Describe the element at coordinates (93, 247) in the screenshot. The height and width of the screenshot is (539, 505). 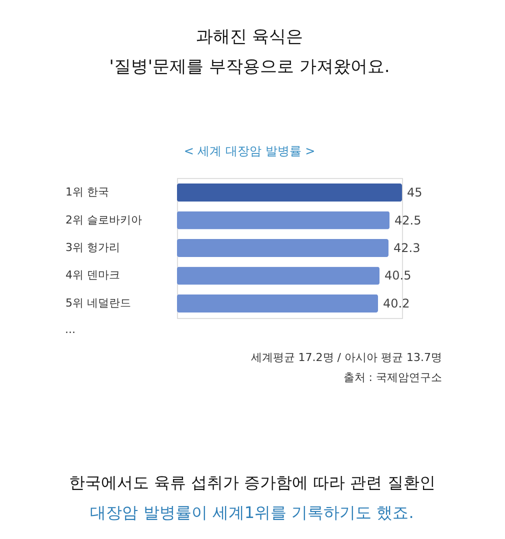
I see `y-tick-label: 3위 헝가리` at that location.